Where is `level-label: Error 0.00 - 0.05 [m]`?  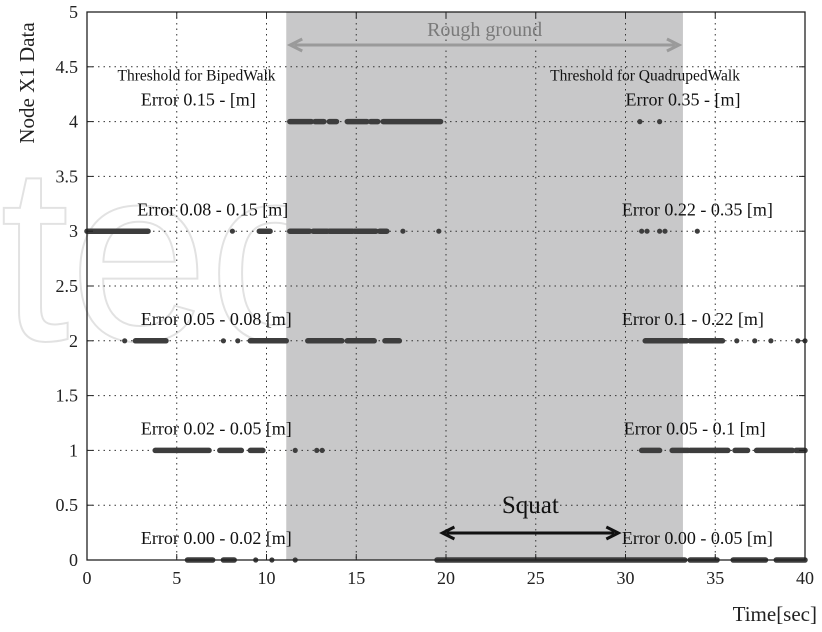 level-label: Error 0.00 - 0.05 [m] is located at coordinates (697, 538).